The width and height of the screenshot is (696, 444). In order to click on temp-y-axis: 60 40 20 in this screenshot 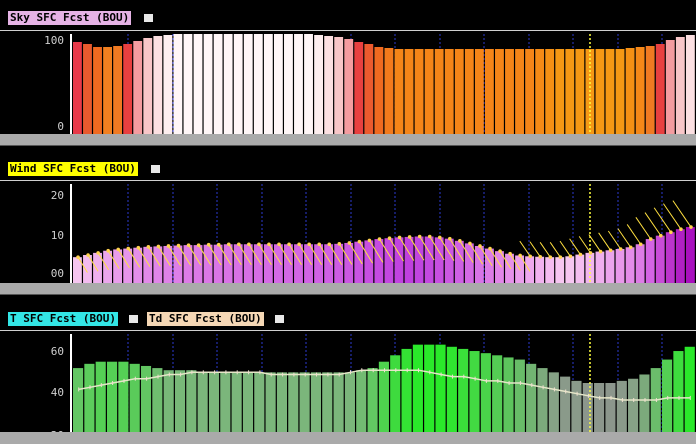, I will do `click(35, 388)`.